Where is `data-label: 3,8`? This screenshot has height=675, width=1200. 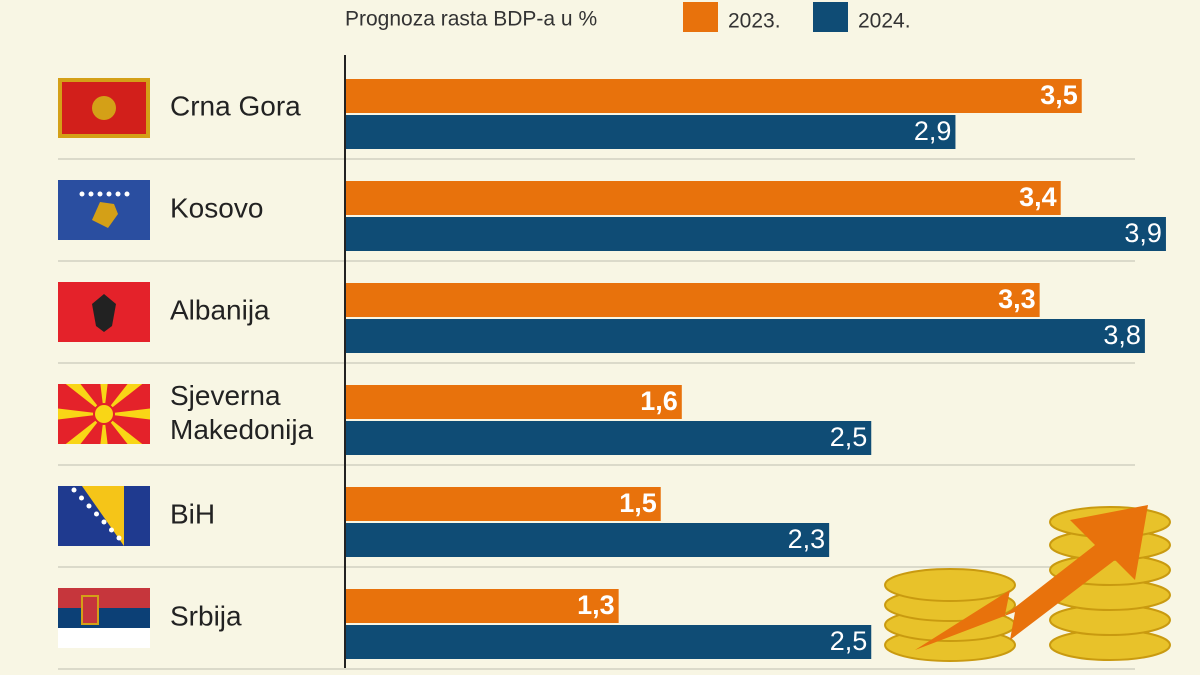
data-label: 3,8 is located at coordinates (1122, 335).